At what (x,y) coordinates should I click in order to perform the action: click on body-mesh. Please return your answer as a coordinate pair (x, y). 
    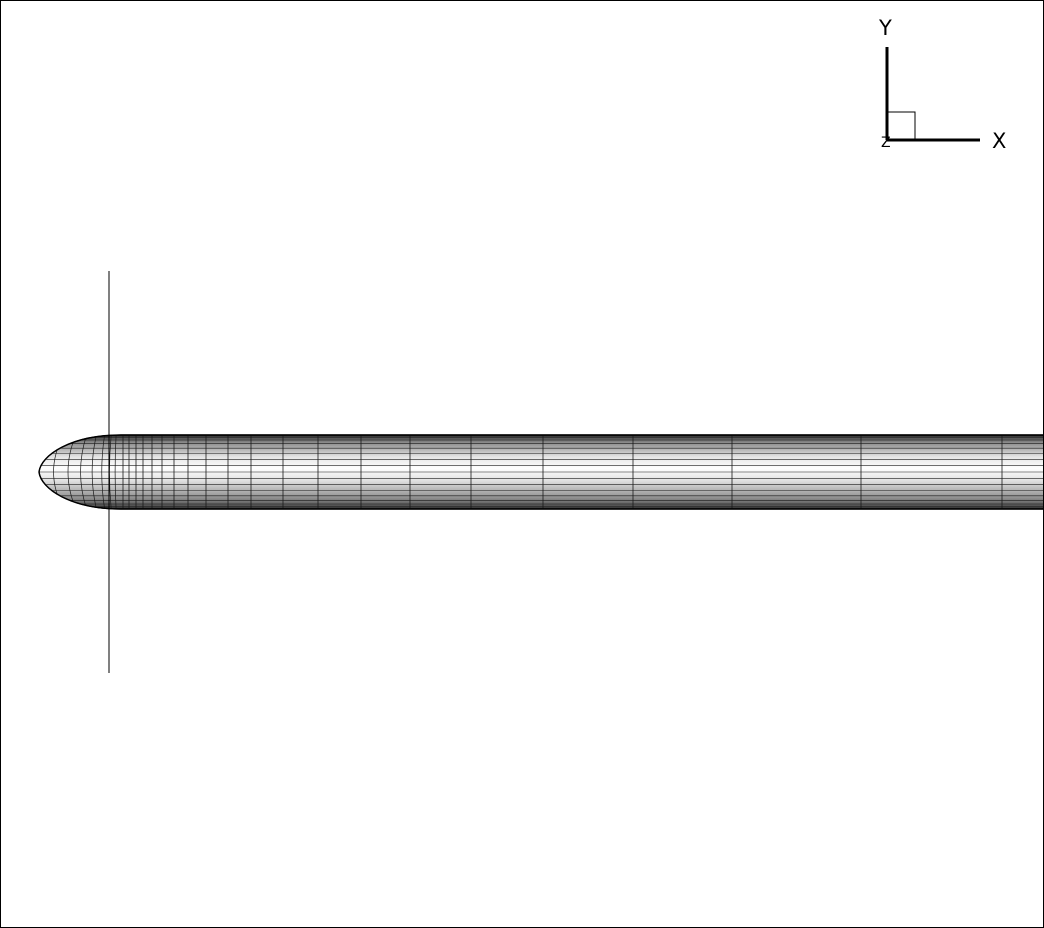
    Looking at the image, I should click on (540, 472).